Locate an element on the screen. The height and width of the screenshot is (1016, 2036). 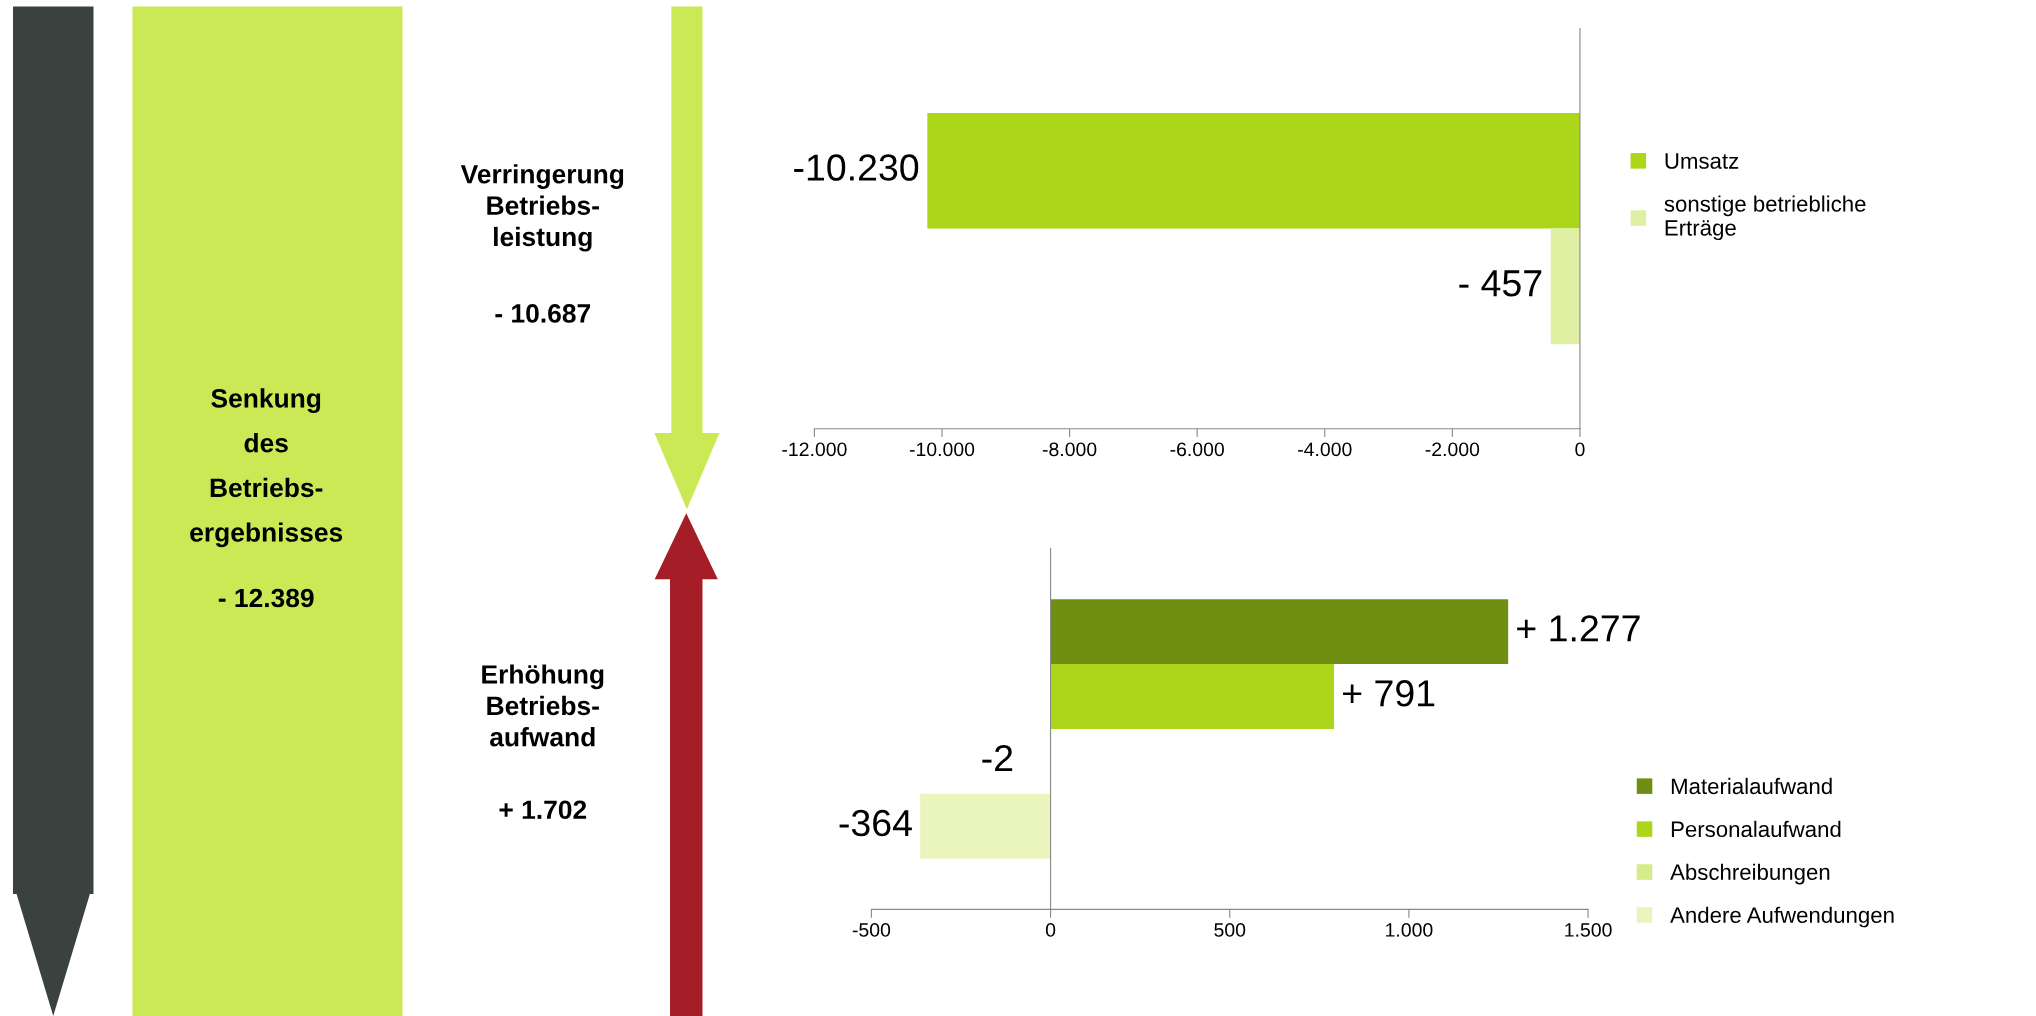
x-tick-label: -6.000 is located at coordinates (1197, 449).